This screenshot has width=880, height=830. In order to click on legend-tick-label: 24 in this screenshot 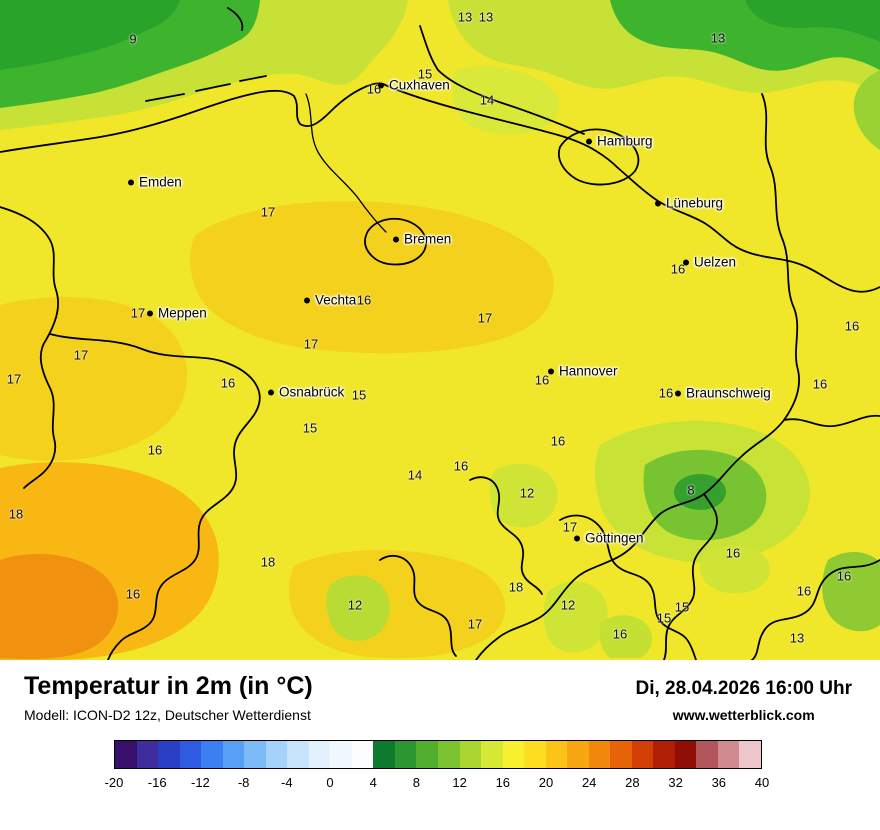, I will do `click(589, 782)`.